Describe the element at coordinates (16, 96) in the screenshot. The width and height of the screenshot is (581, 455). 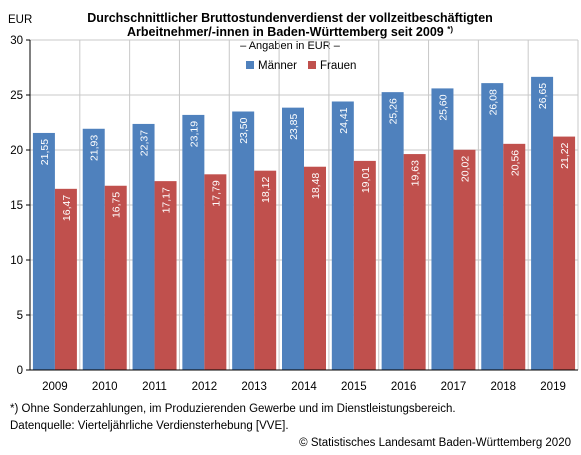
I see `y-tick-label: 25` at that location.